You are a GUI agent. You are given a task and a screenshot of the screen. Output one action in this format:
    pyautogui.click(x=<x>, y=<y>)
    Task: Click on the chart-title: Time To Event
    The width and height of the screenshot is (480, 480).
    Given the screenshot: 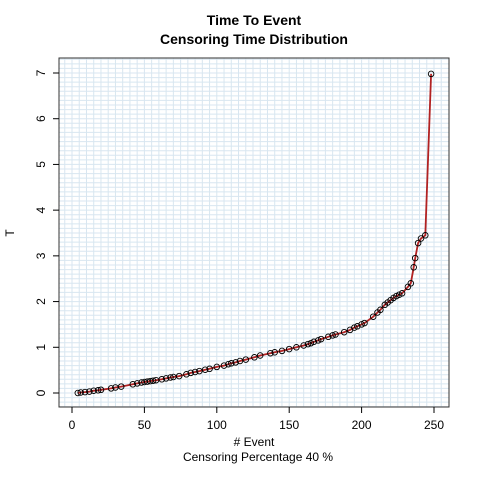 What is the action you would take?
    pyautogui.click(x=254, y=20)
    